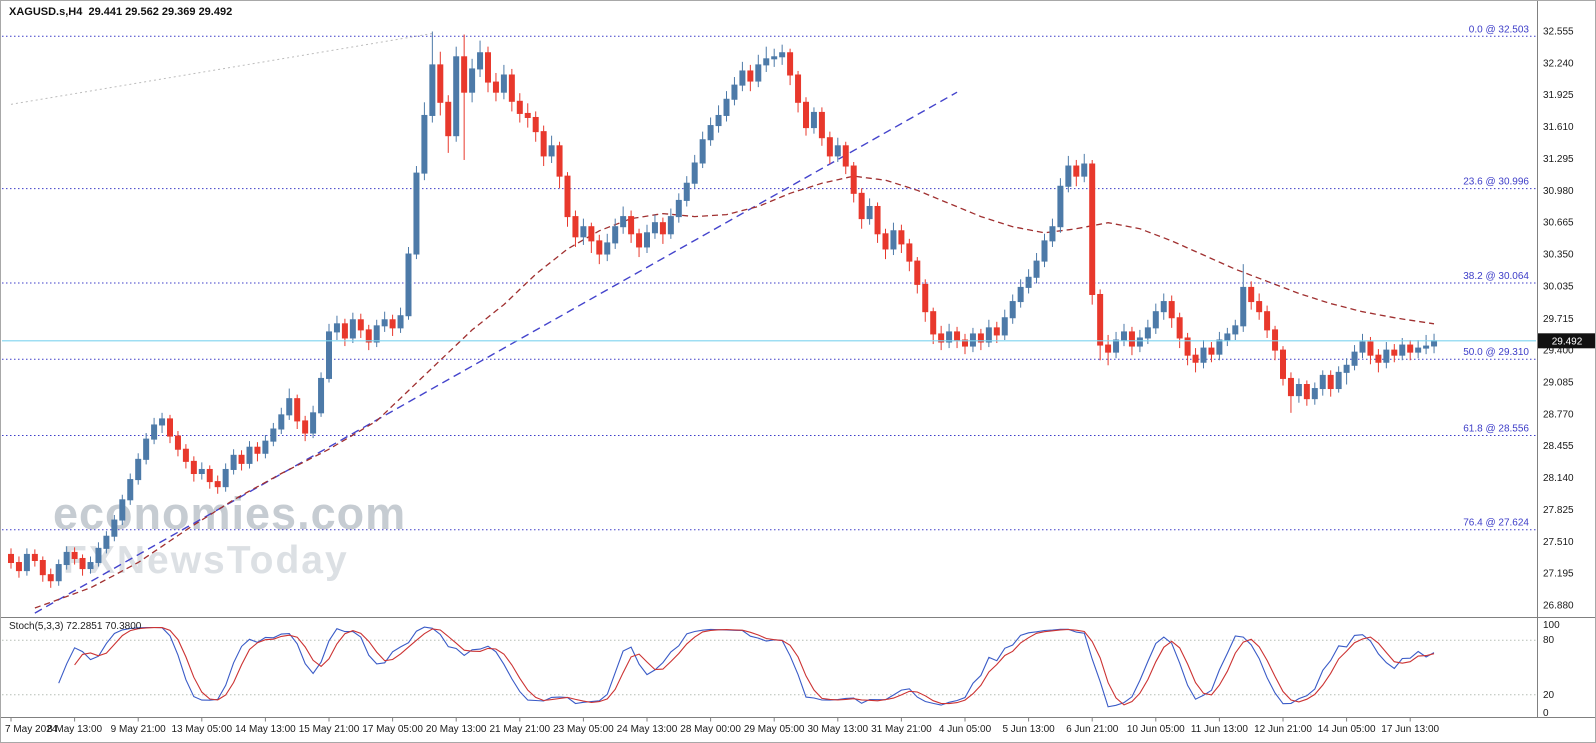 The height and width of the screenshot is (743, 1596). I want to click on time-axis-label: 31 May 21:00, so click(901, 729).